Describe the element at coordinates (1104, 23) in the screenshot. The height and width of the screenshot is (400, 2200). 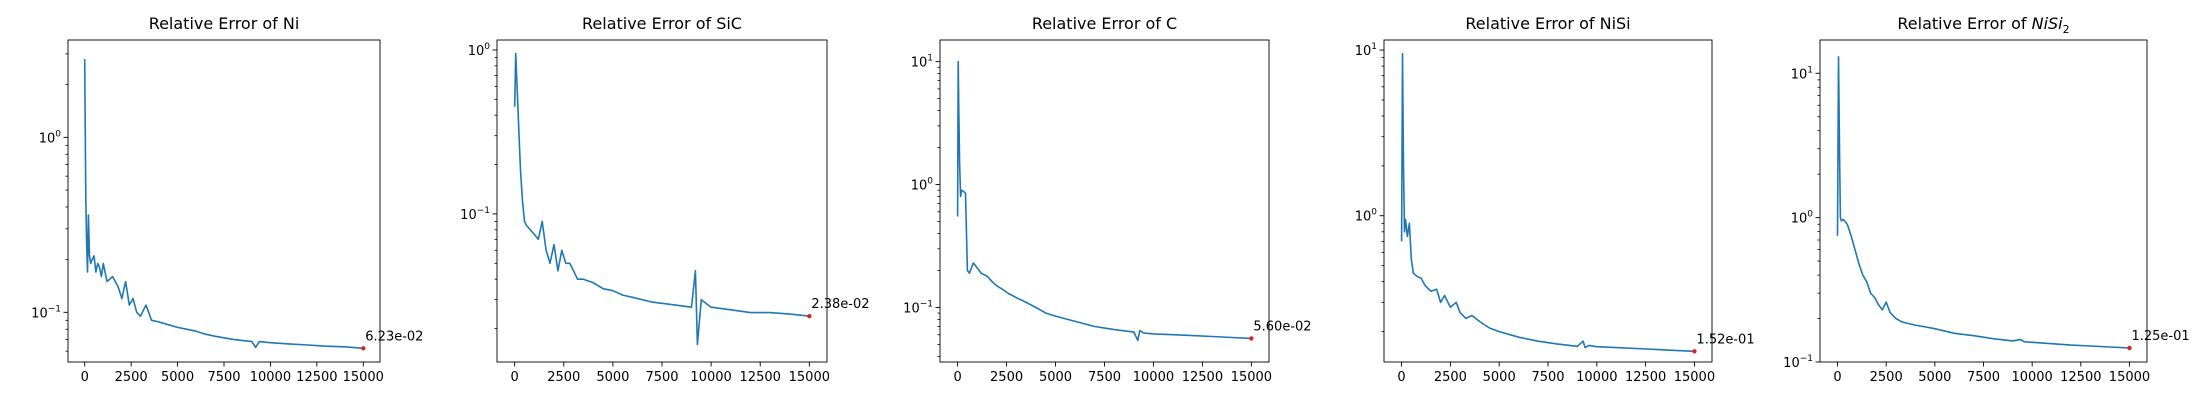
I see `chart-title: Relative Error of C` at that location.